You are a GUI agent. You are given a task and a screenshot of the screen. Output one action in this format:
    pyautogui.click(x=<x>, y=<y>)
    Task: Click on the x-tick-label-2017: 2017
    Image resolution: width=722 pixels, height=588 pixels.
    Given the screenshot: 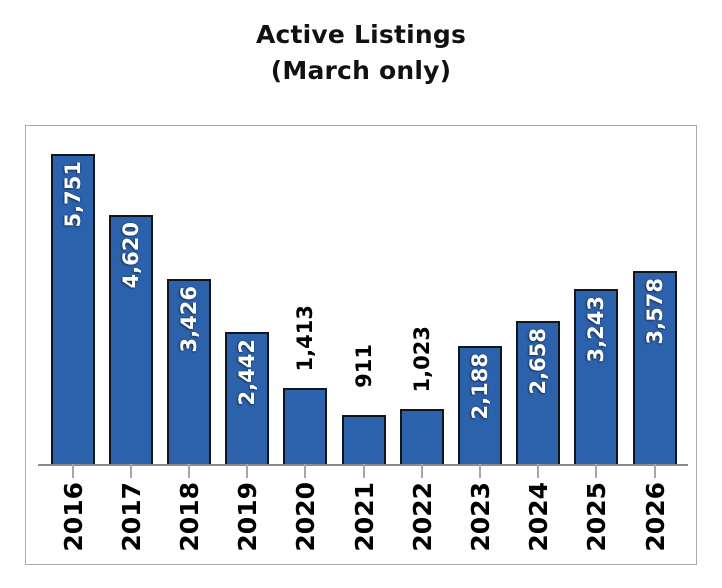 What is the action you would take?
    pyautogui.click(x=131, y=517)
    